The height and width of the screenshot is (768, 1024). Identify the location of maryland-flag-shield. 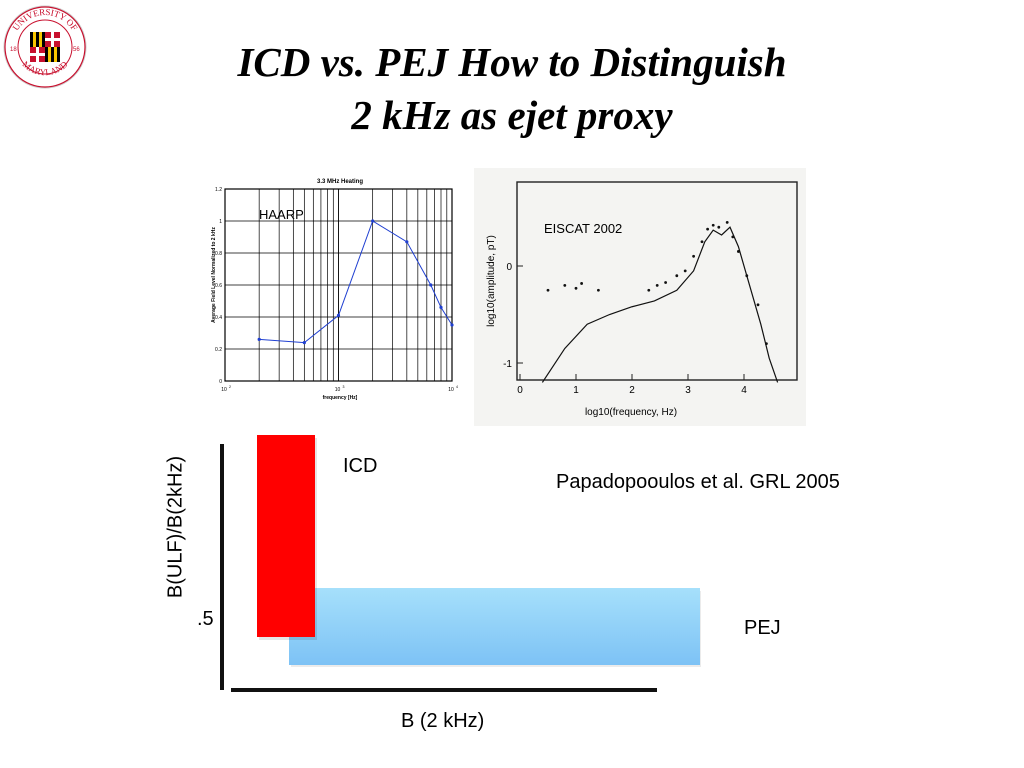
(45, 47).